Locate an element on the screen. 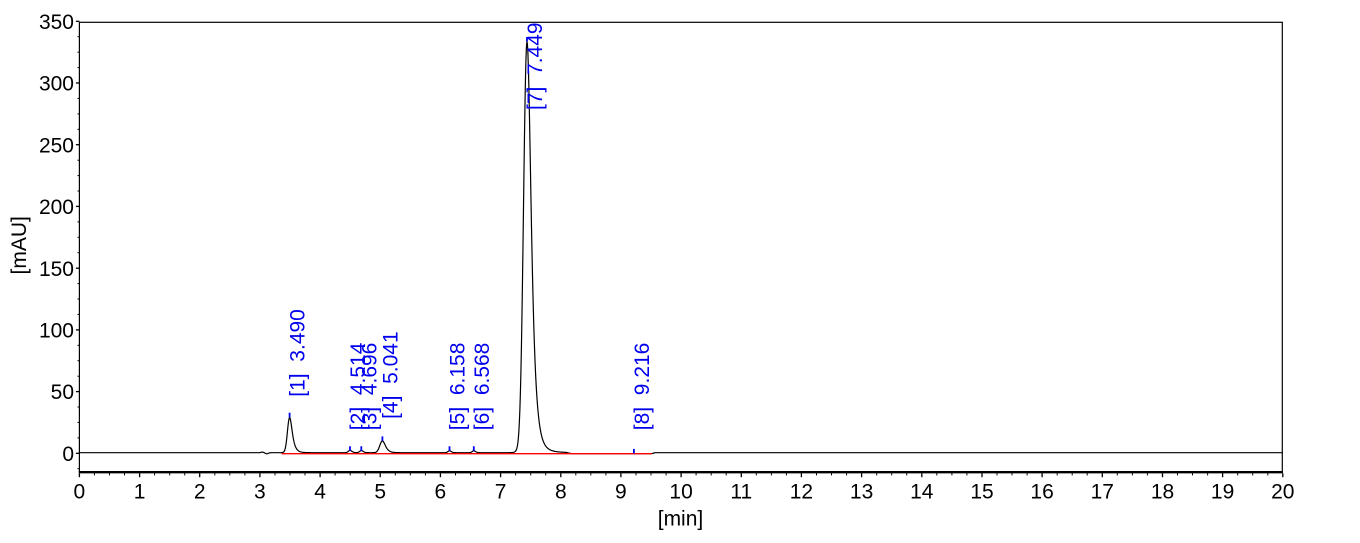 This screenshot has width=1360, height=543. svg-text: 18 is located at coordinates (1162, 492).